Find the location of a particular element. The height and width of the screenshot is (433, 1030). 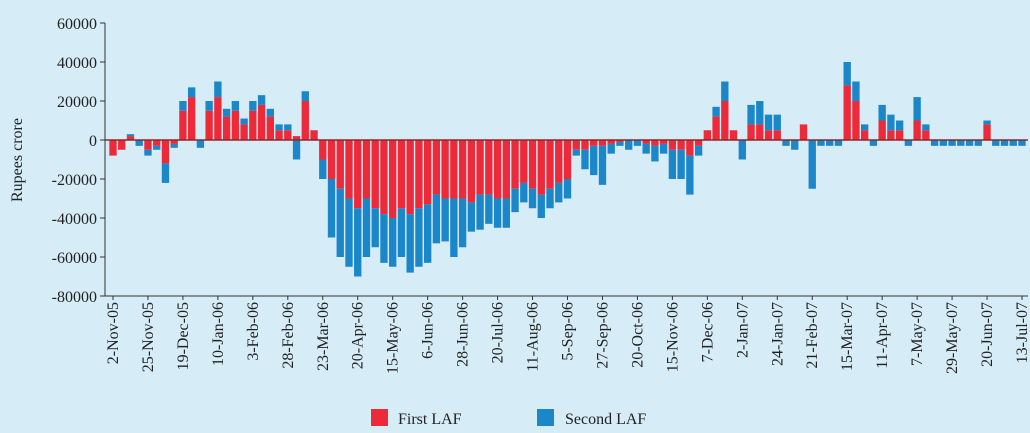

y-tick-label: 40000 is located at coordinates (77, 63).